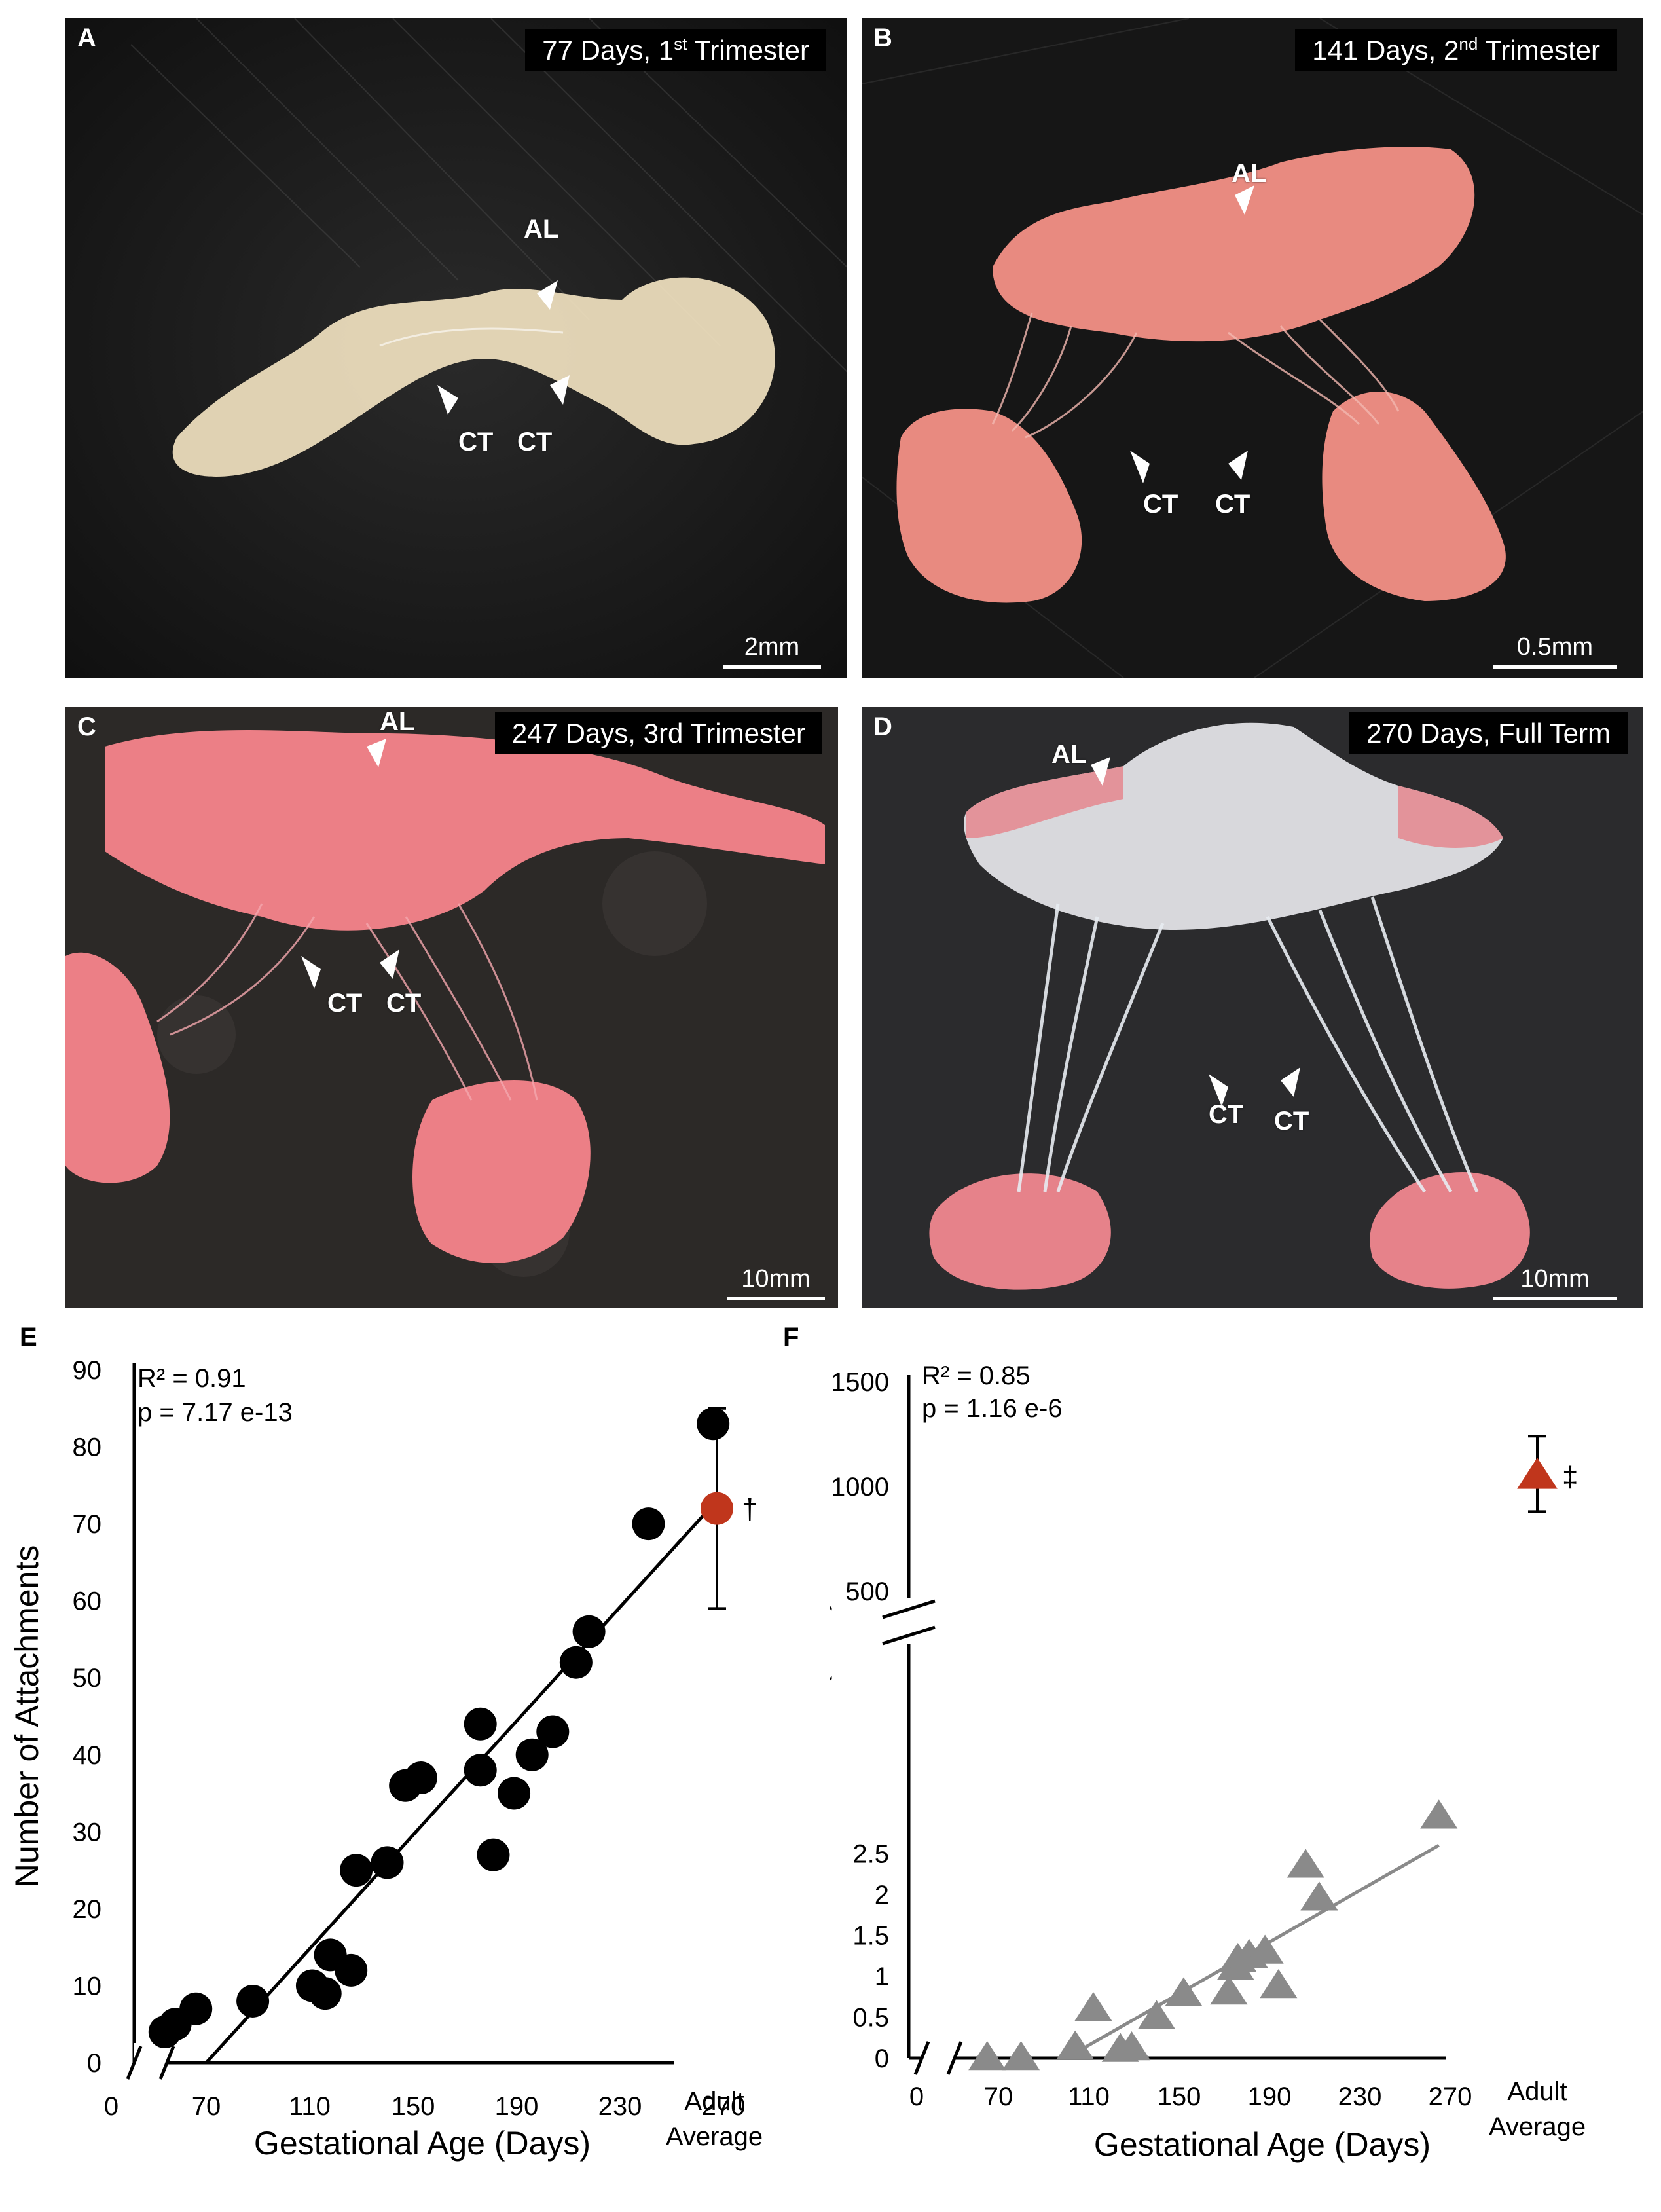 The image size is (1661, 2212). I want to click on panel-d-scale-bar: 10mm, so click(1555, 1282).